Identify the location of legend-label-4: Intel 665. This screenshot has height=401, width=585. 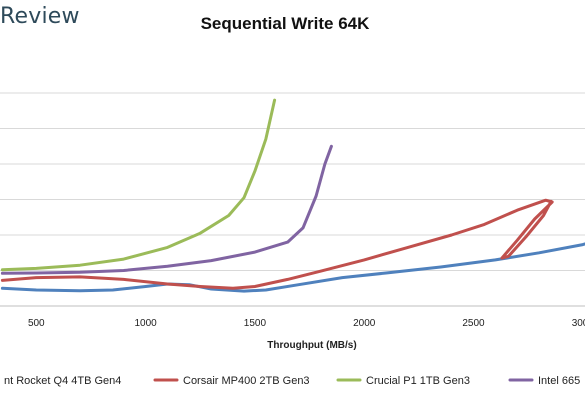
(559, 381).